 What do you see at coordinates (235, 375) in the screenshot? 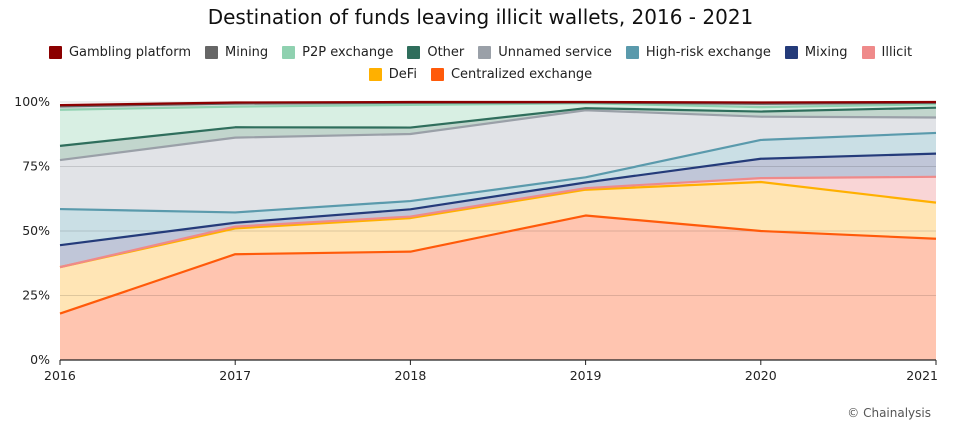
I see `x-tick-label: 2017` at bounding box center [235, 375].